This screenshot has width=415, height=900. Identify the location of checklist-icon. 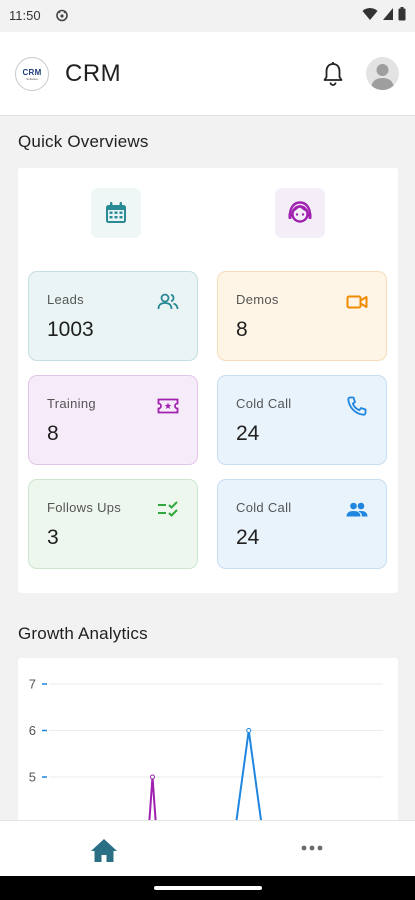
(168, 509).